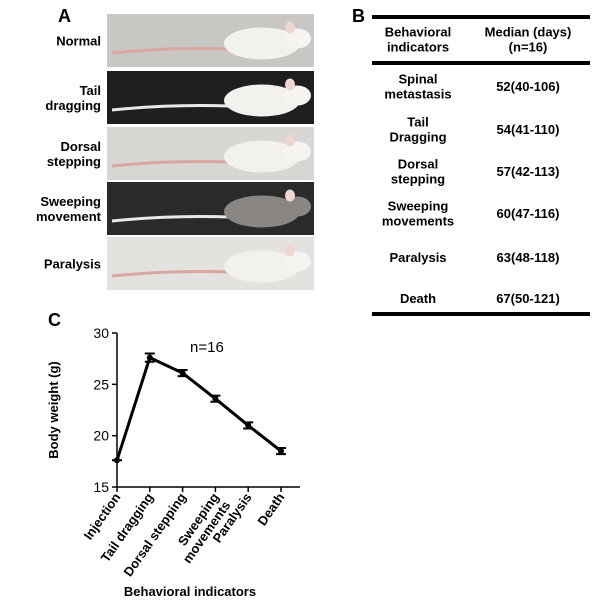  What do you see at coordinates (528, 257) in the screenshot?
I see `table-cell: 63(48-118)` at bounding box center [528, 257].